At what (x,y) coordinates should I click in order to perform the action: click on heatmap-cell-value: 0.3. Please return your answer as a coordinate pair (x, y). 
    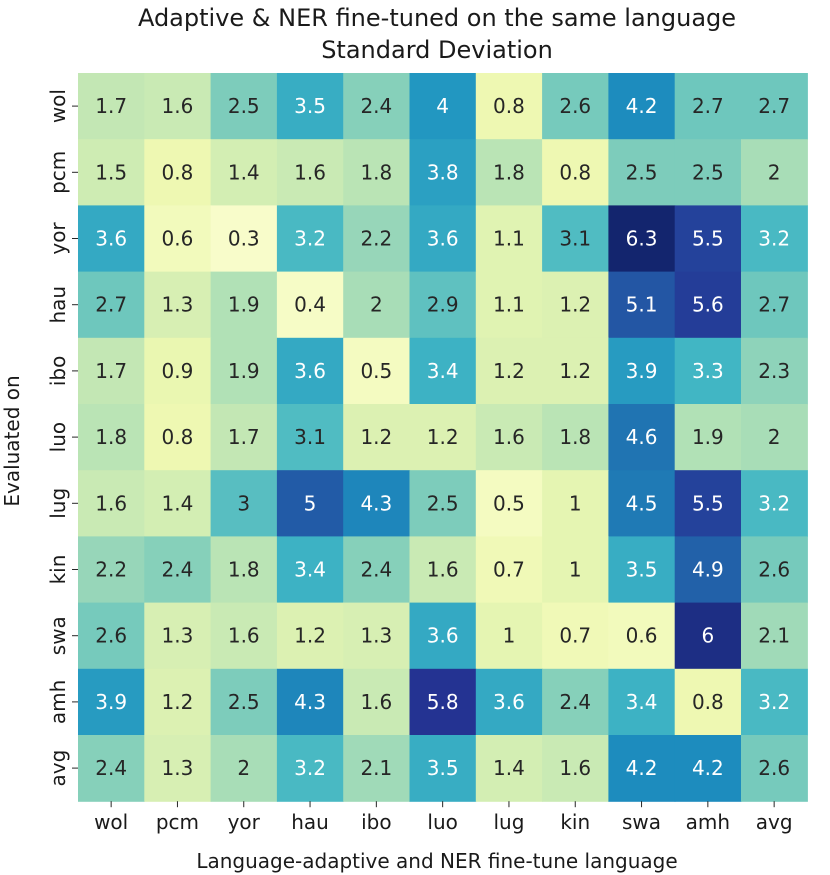
    Looking at the image, I should click on (244, 239).